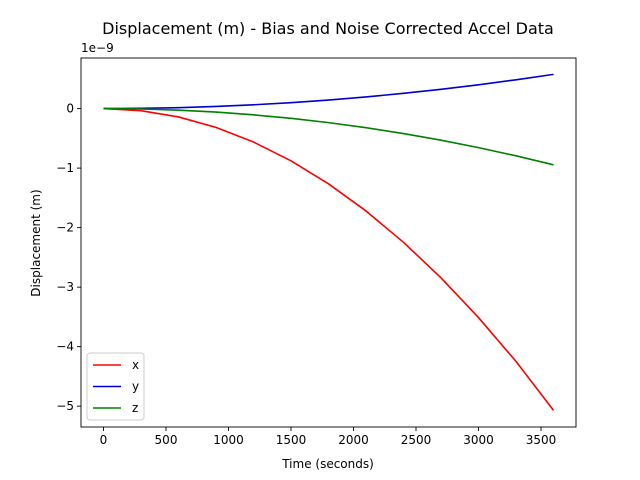 The image size is (640, 480). What do you see at coordinates (327, 464) in the screenshot?
I see `x-axis-label: Time (seconds)` at bounding box center [327, 464].